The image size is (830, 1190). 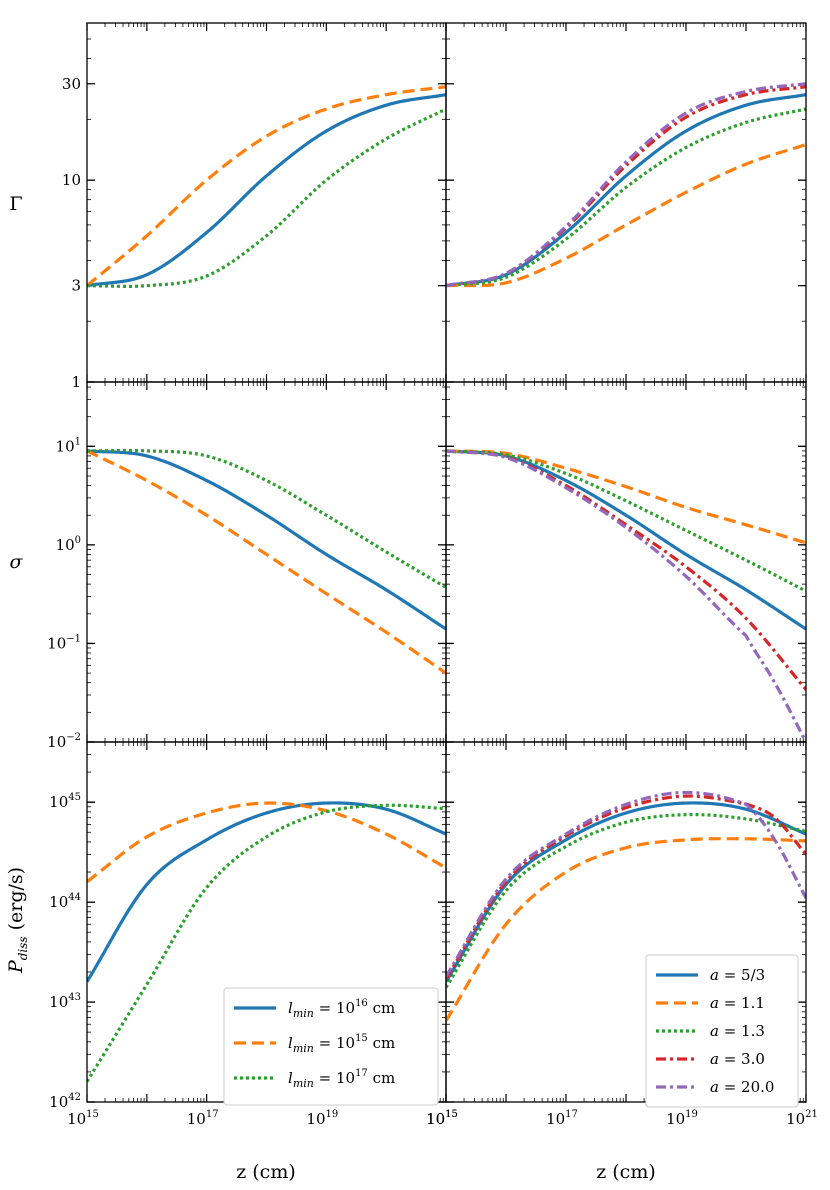 What do you see at coordinates (76, 382) in the screenshot?
I see `y-tick-label: 1` at bounding box center [76, 382].